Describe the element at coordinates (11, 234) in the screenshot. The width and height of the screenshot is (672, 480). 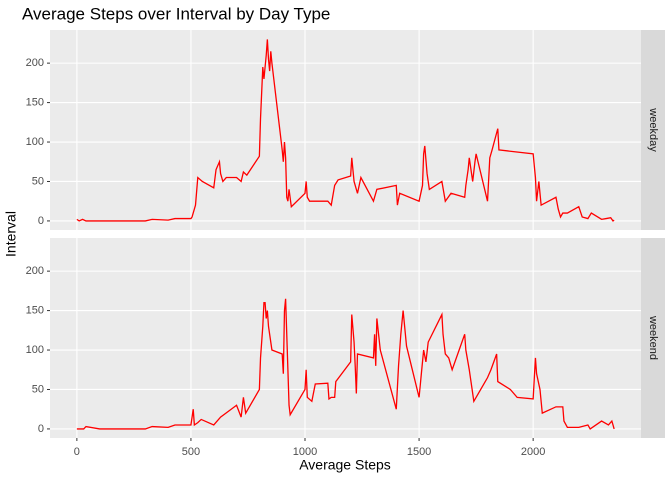
I see `y-axis-title: Interval` at that location.